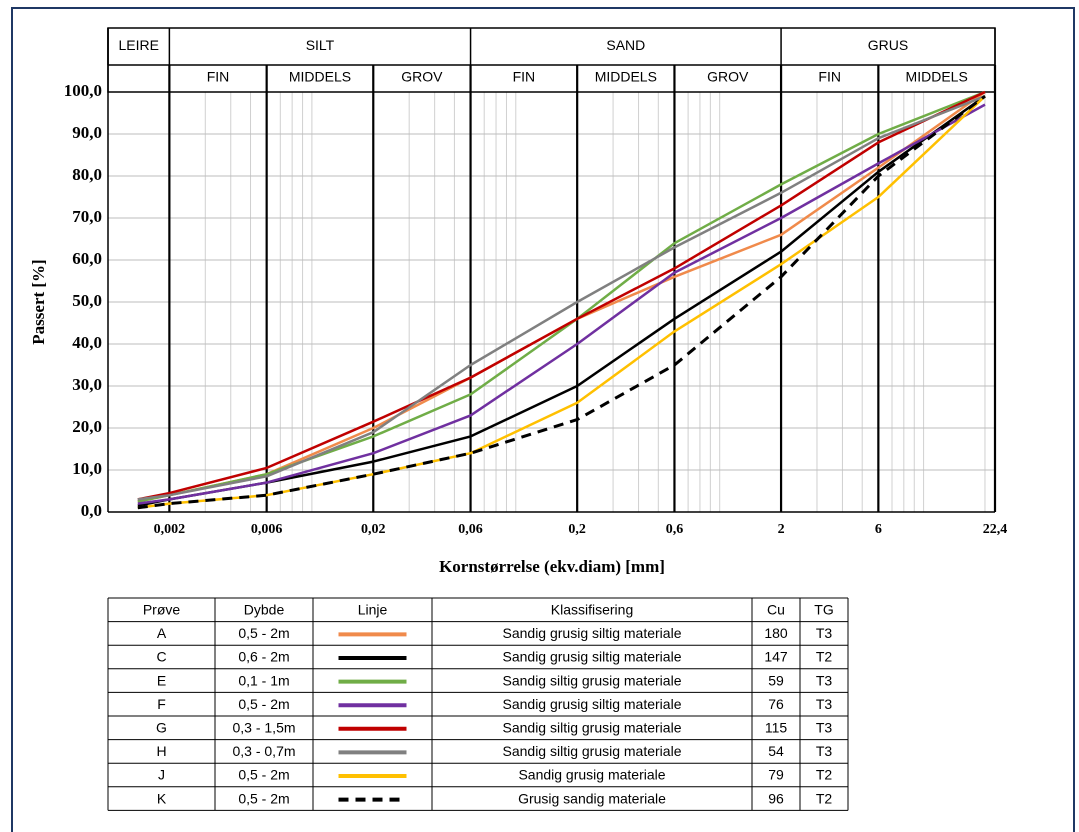  Describe the element at coordinates (776, 704) in the screenshot. I see `table-cell: 76` at that location.